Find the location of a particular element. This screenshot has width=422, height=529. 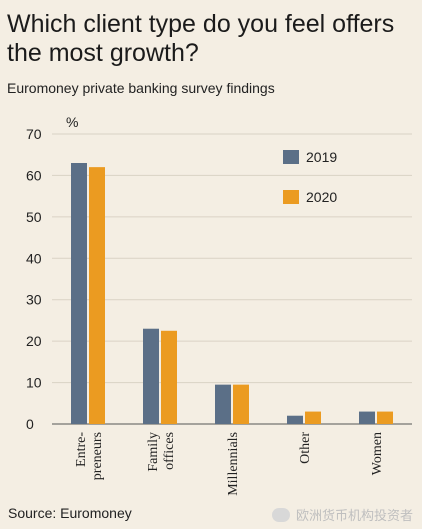

x-category-label: offices is located at coordinates (169, 451).